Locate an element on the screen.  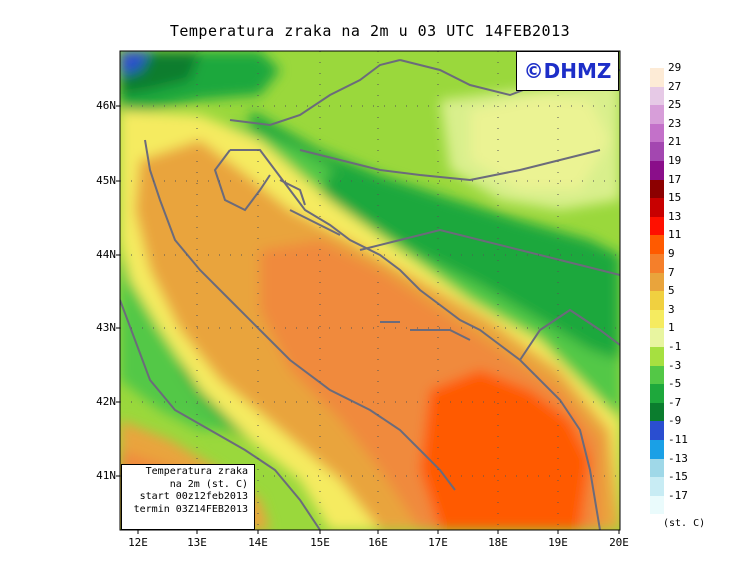
border-croatia-bih is located at coordinates (450, 165).